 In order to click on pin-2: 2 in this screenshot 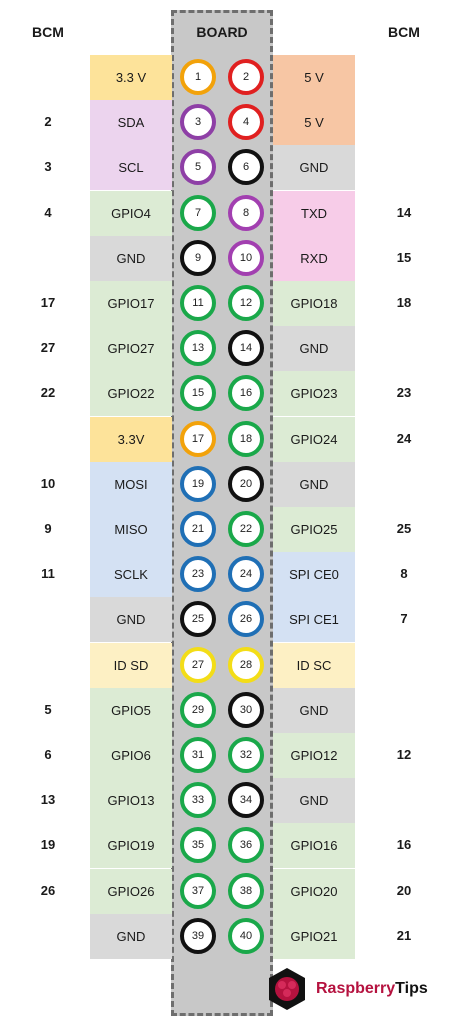, I will do `click(246, 77)`.